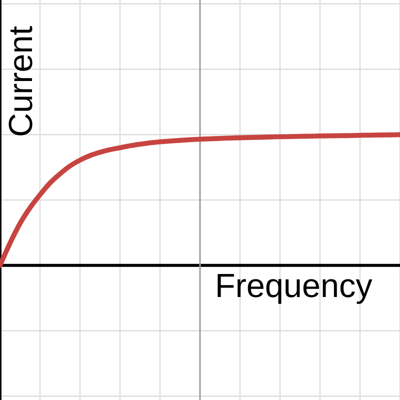  What do you see at coordinates (295, 289) in the screenshot?
I see `x-axis-title: Frequency` at bounding box center [295, 289].